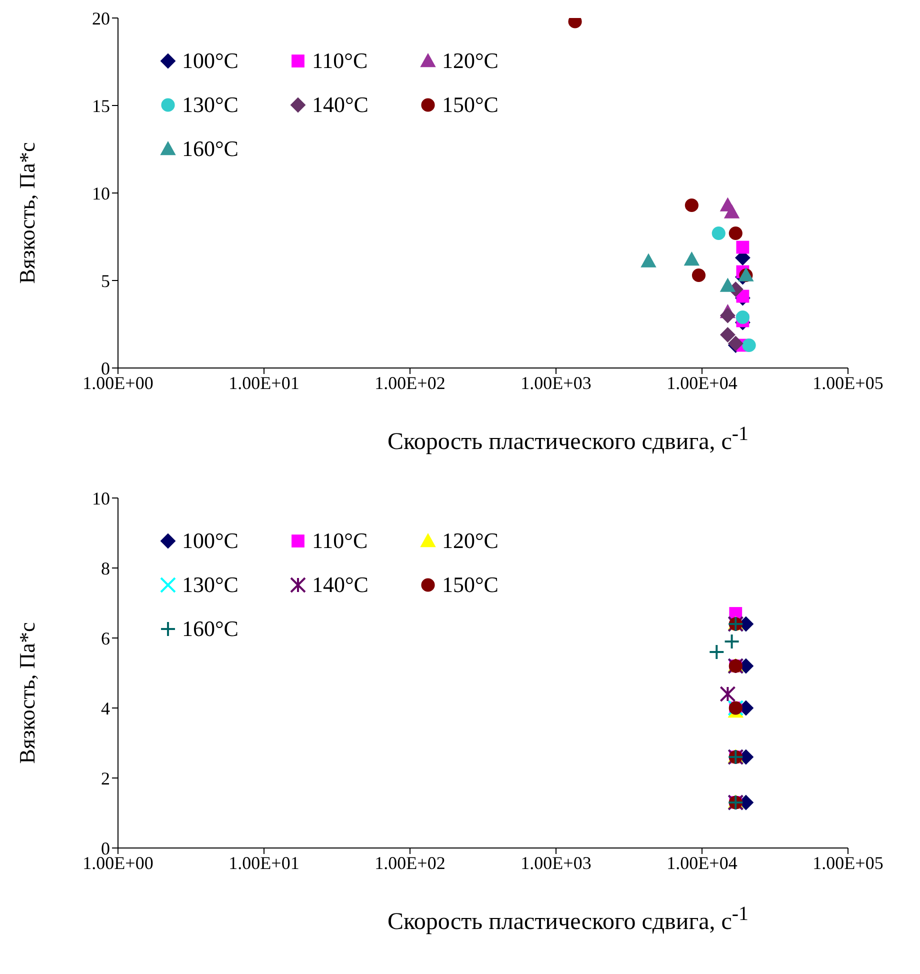 The width and height of the screenshot is (920, 974). Describe the element at coordinates (101, 106) in the screenshot. I see `y-tick-label: 15` at that location.